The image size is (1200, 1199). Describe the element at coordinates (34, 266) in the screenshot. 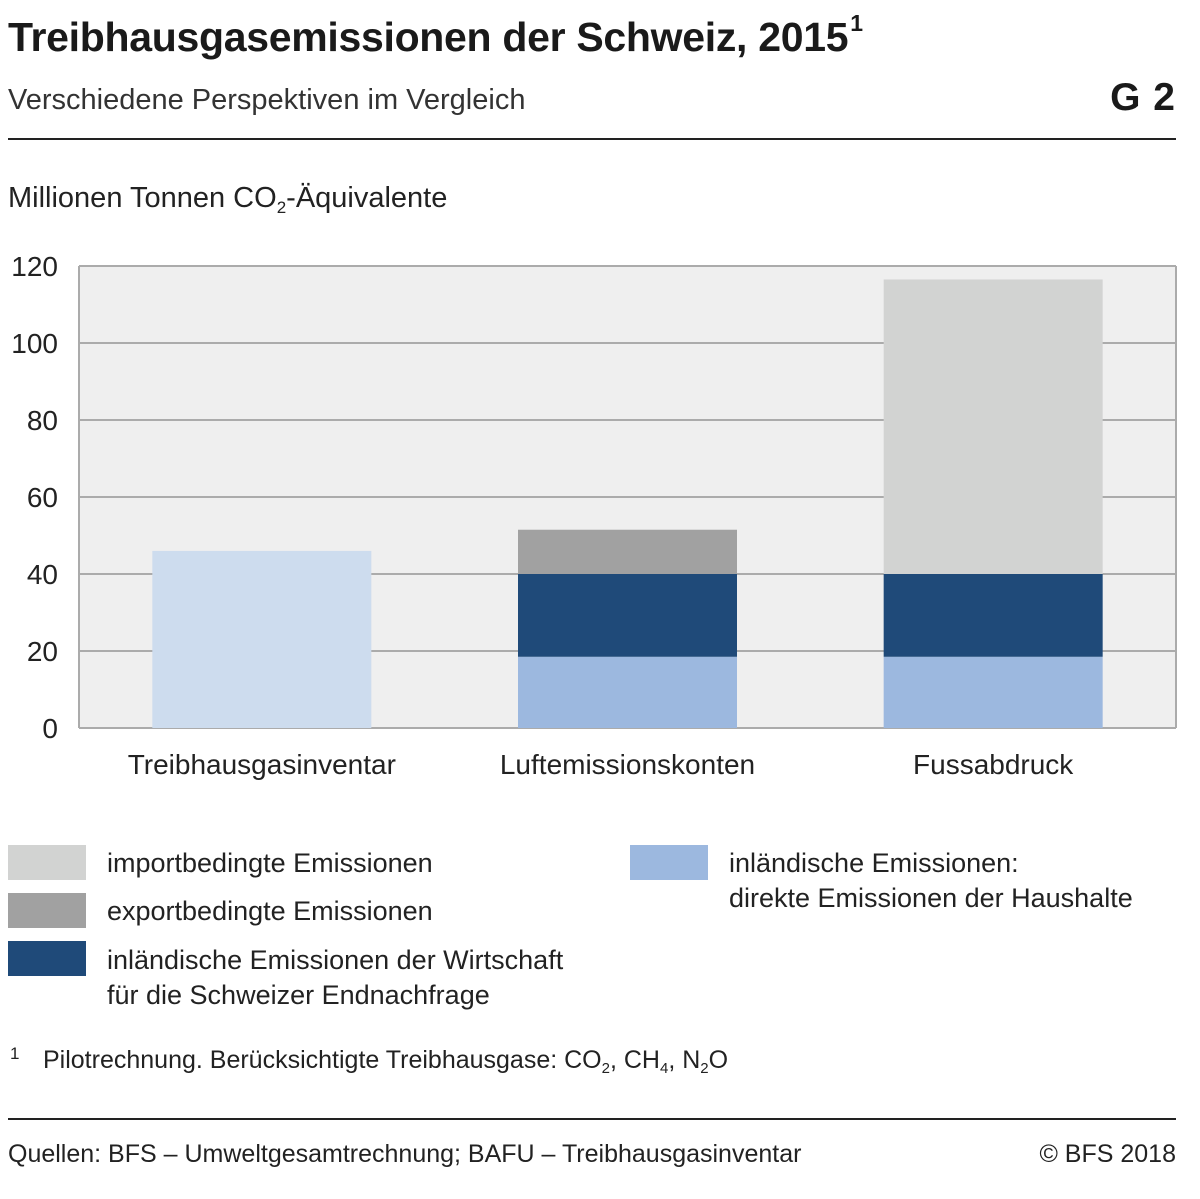

I see `y-tick-label-120: 120` at that location.